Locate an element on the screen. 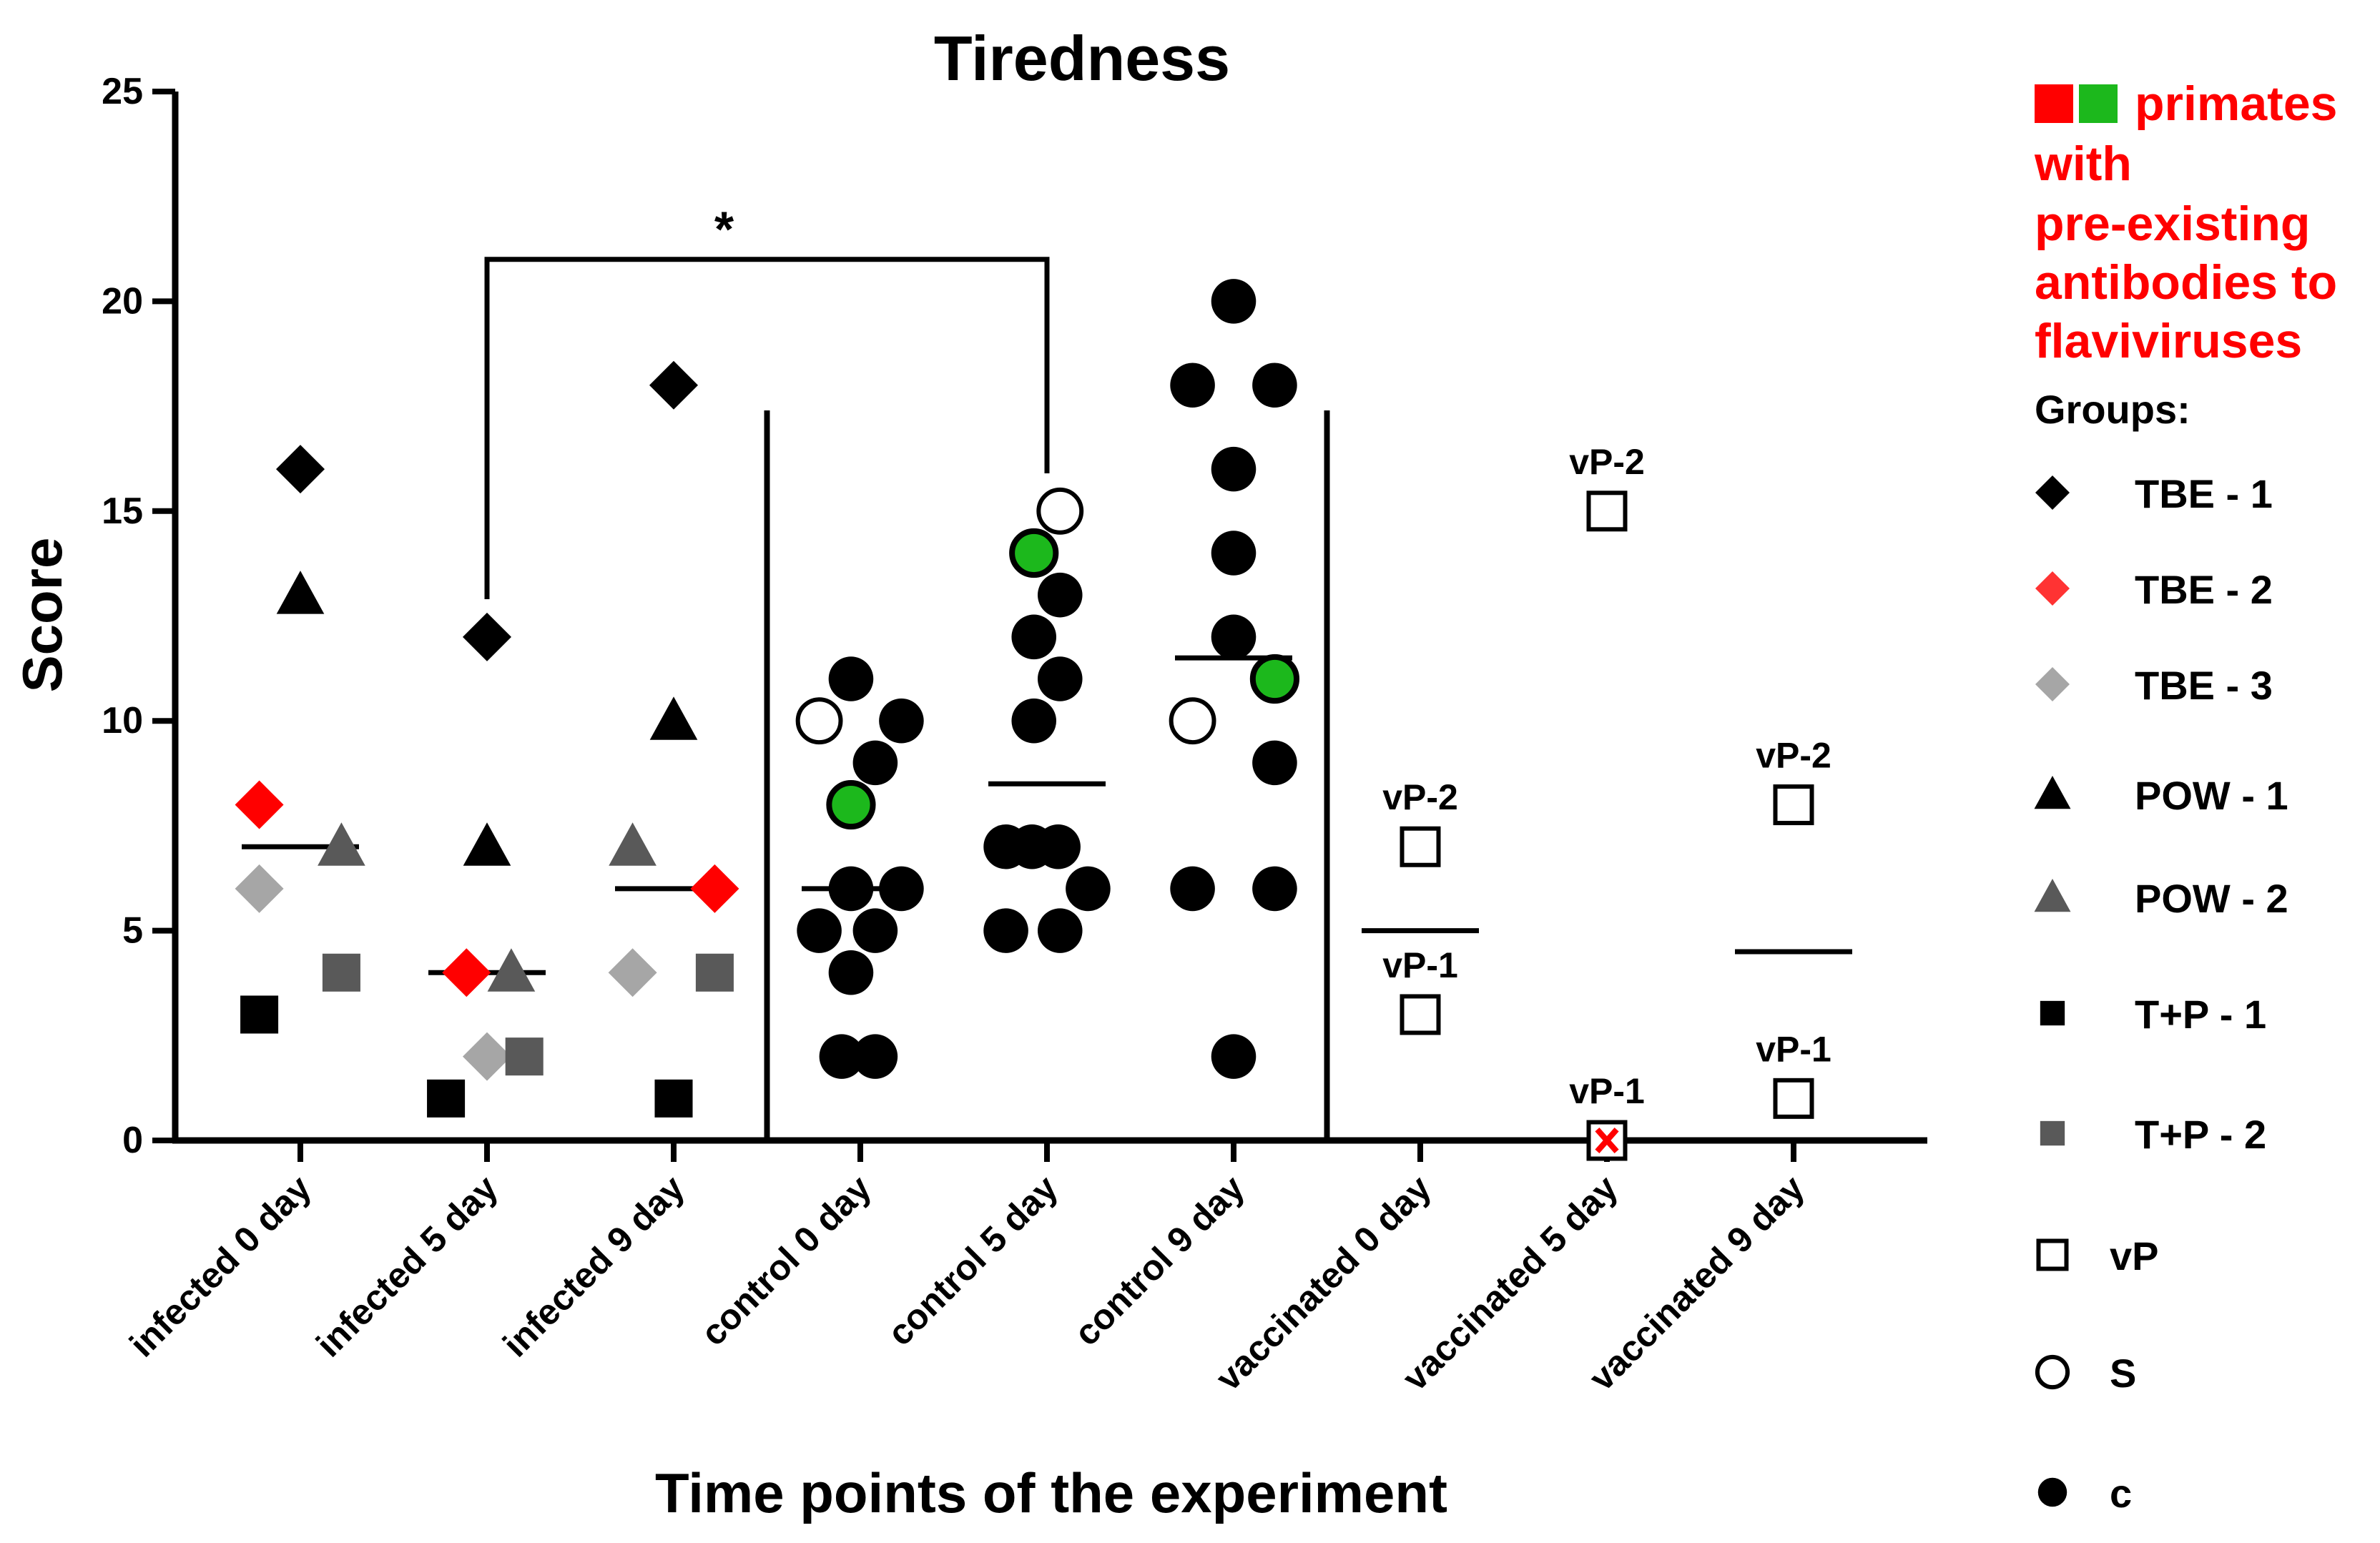  data-point-label: vP-2 is located at coordinates (1607, 462).